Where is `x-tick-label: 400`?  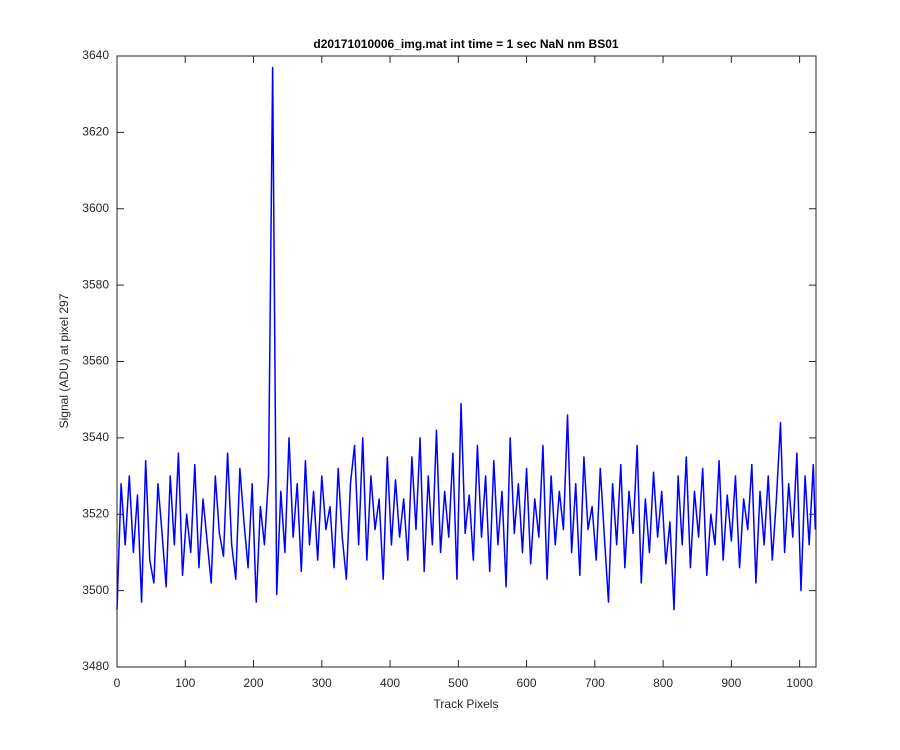
x-tick-label: 400 is located at coordinates (390, 683).